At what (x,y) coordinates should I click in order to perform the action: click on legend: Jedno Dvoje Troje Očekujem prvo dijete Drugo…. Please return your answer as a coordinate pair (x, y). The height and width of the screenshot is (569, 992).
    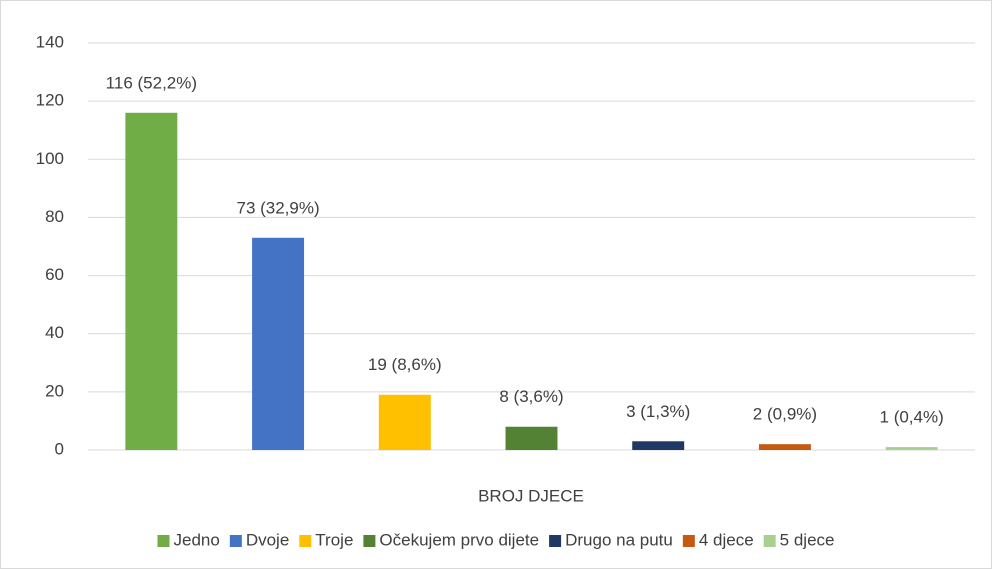
    Looking at the image, I should click on (496, 539).